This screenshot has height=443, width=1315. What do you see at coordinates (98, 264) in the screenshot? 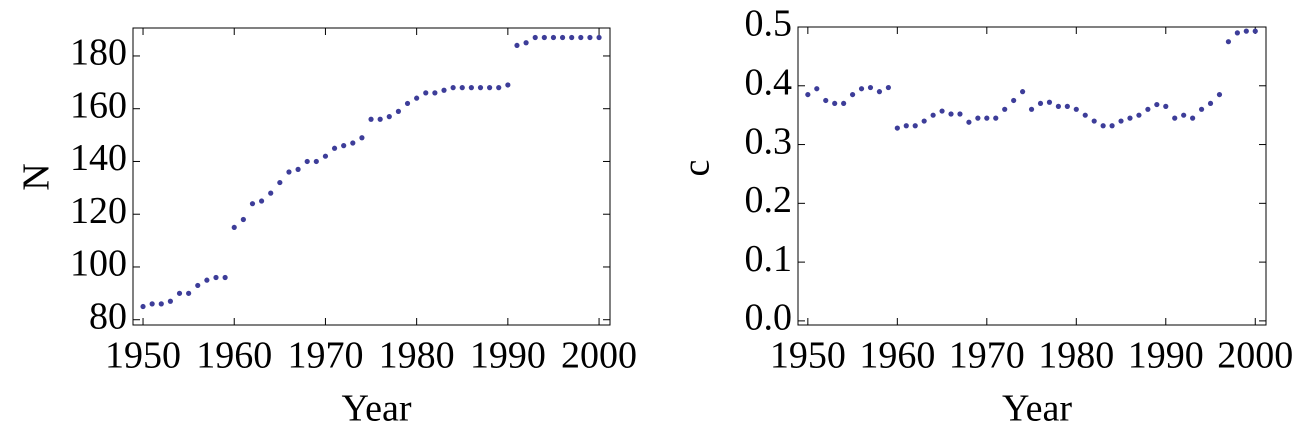
I see `y-tick-label: 100` at bounding box center [98, 264].